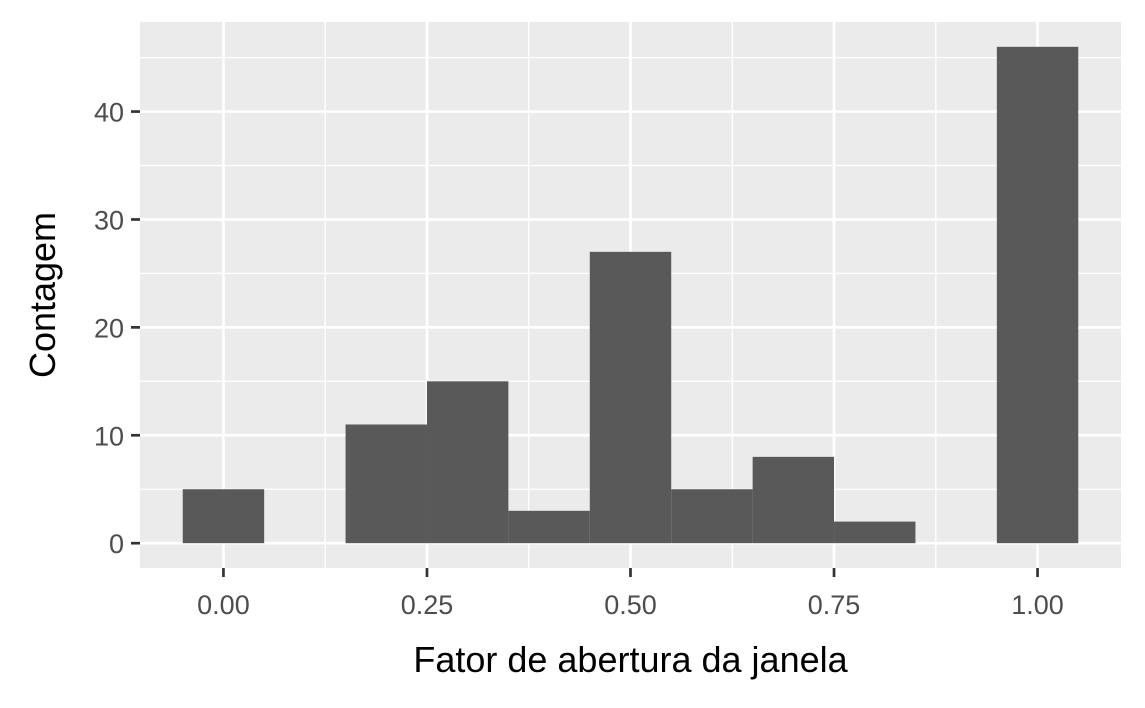 Image resolution: width=1145 pixels, height=708 pixels. What do you see at coordinates (630, 605) in the screenshot?
I see `x-tick-label: 0.50` at bounding box center [630, 605].